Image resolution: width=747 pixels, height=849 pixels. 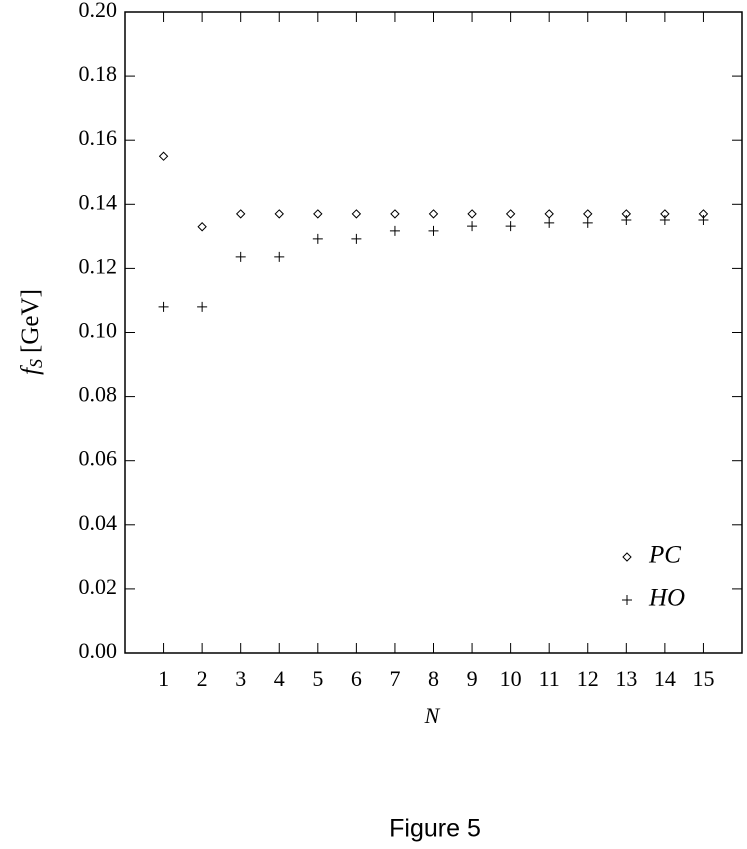 What do you see at coordinates (472, 678) in the screenshot?
I see `x-tick-label: 9` at bounding box center [472, 678].